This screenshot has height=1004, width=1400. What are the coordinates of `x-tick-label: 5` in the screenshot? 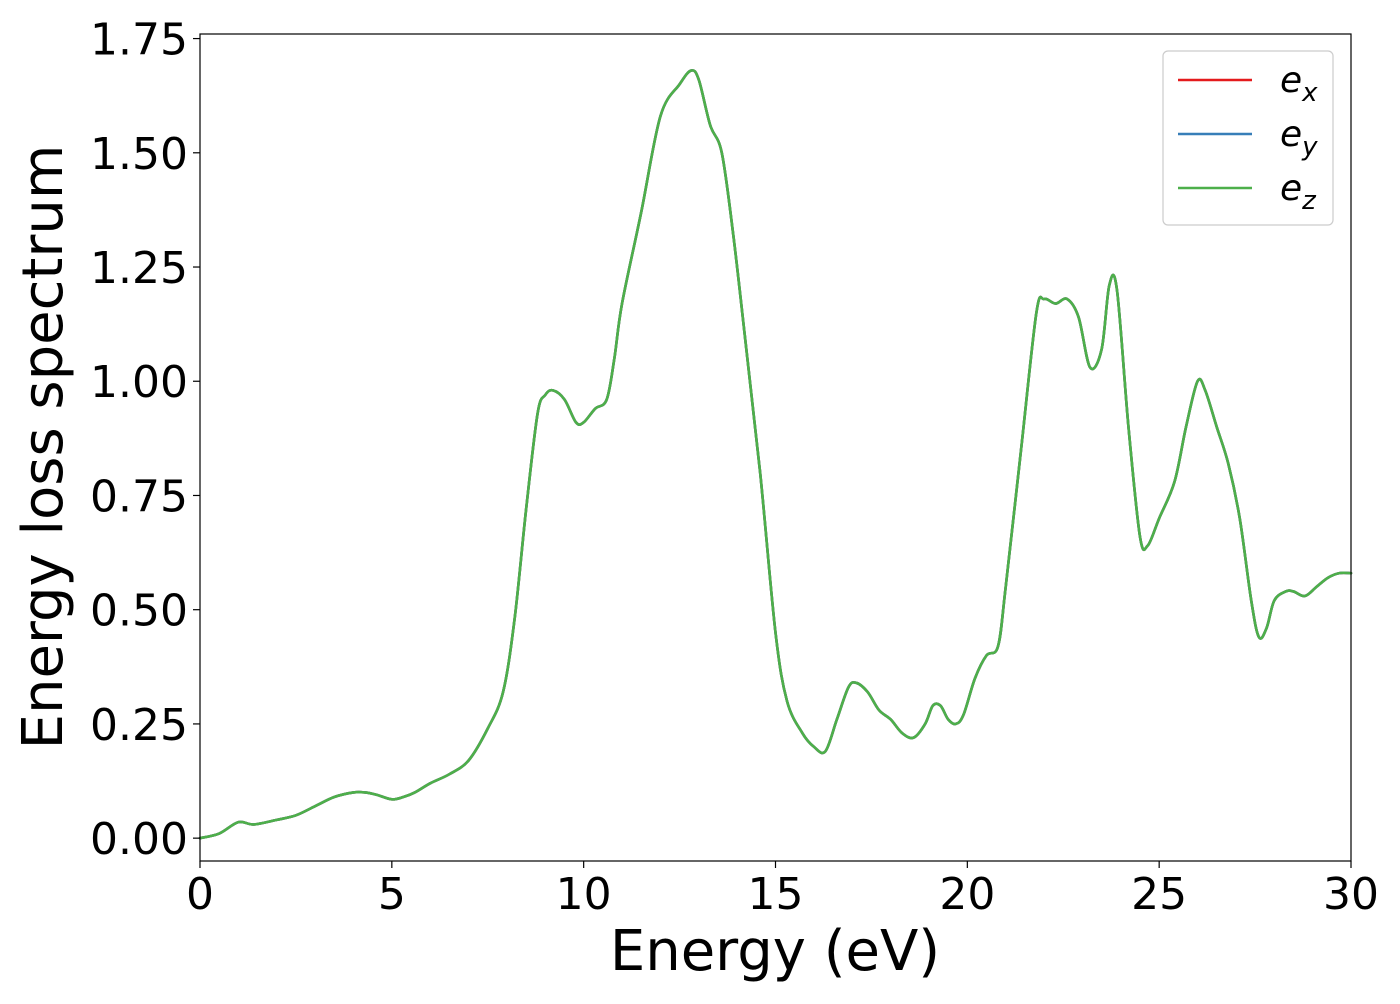 It's located at (392, 894).